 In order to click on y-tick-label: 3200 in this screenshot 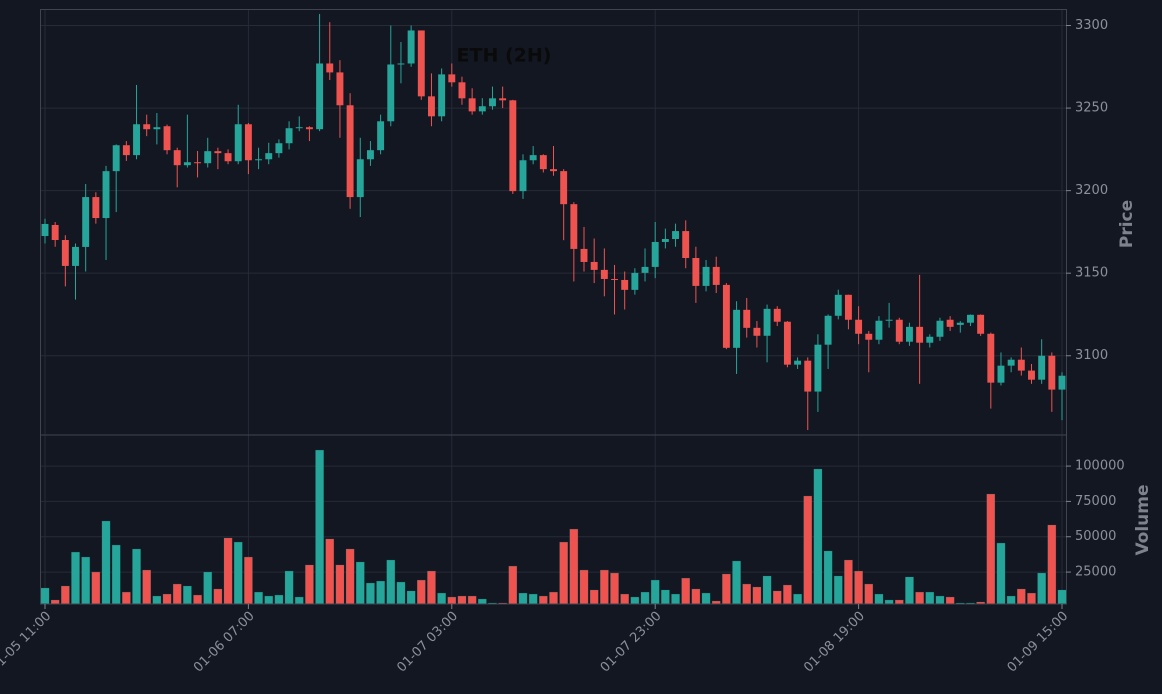, I will do `click(1091, 190)`.